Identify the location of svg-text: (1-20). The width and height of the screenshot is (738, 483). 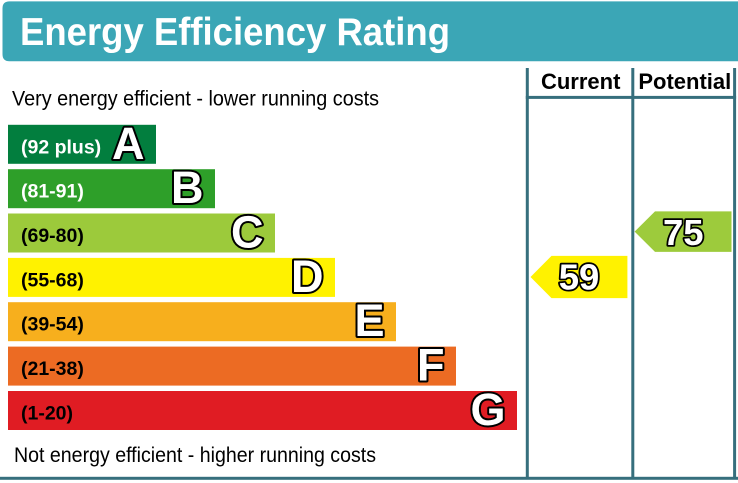
(47, 414).